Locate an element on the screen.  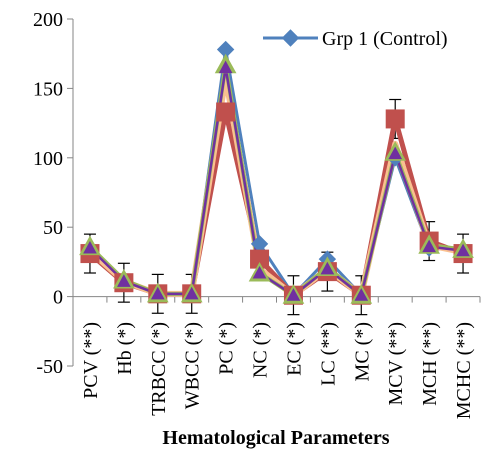
category-label: PCV (**) is located at coordinates (91, 360).